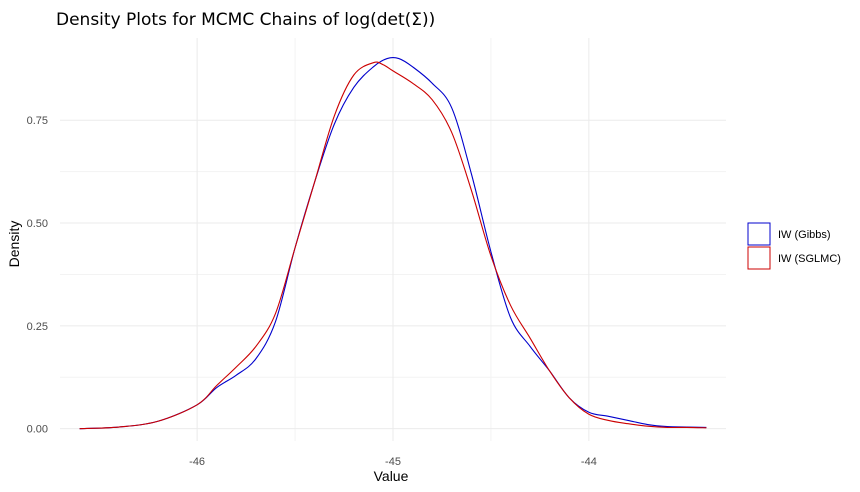 This screenshot has height=492, width=860. I want to click on x-tick-label: -46, so click(197, 462).